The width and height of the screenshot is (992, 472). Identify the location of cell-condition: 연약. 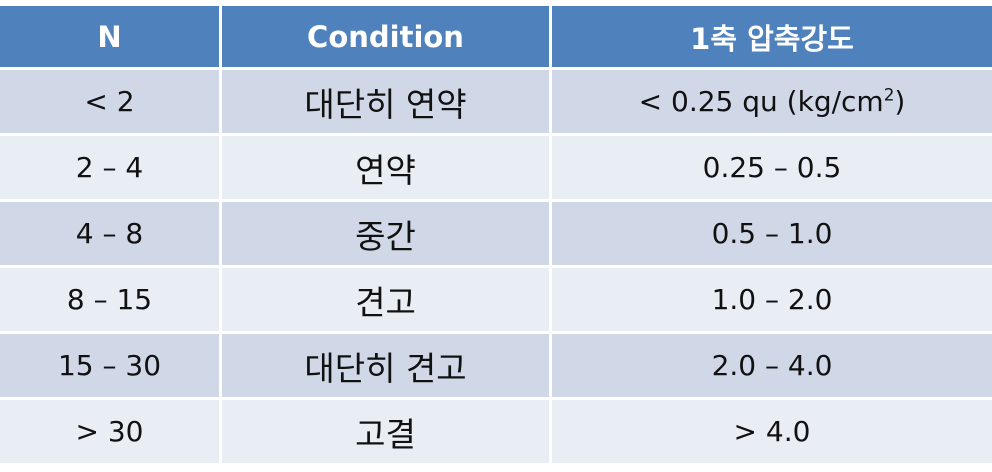
(387, 169).